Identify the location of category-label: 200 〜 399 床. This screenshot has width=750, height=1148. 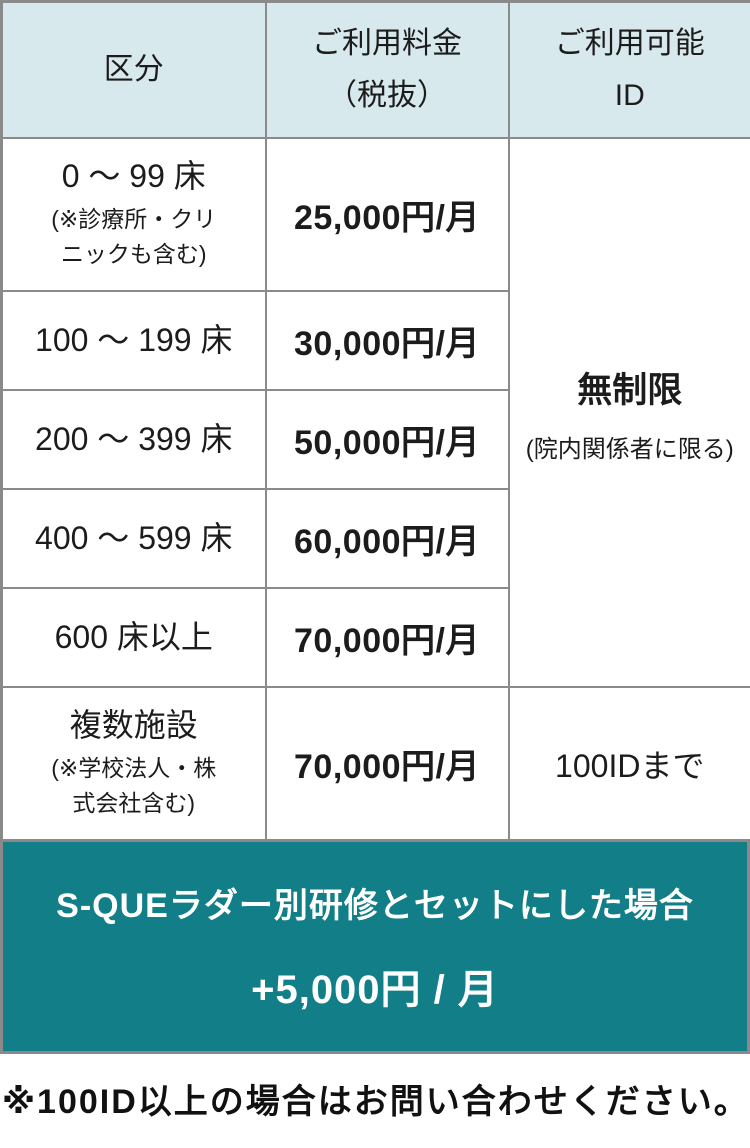
(134, 438).